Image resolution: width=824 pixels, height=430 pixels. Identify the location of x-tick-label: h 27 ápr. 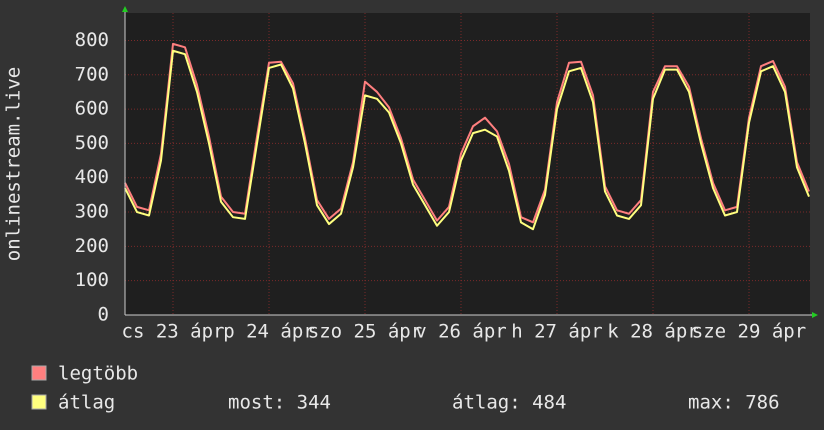
(557, 332).